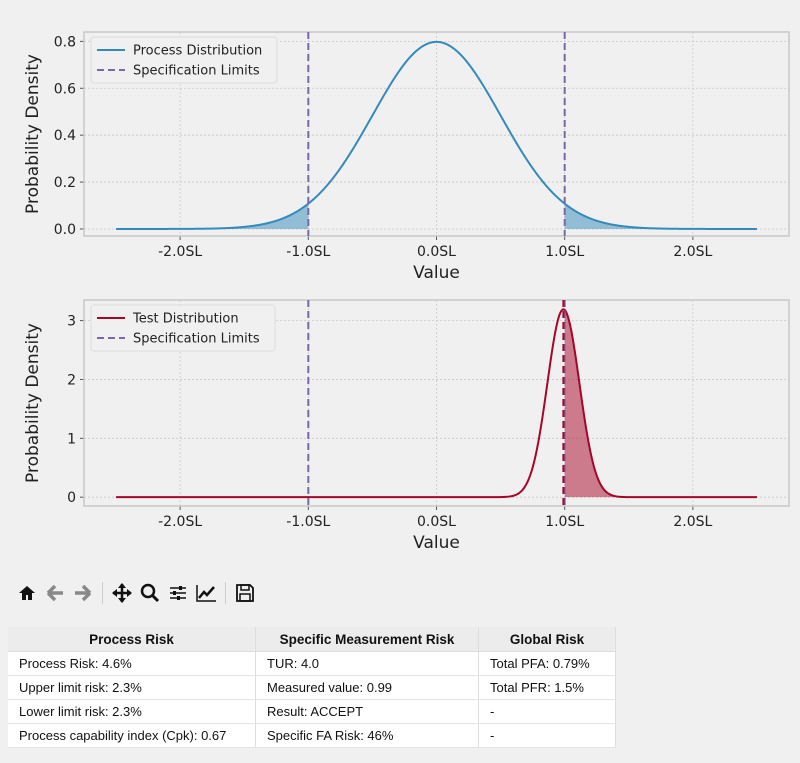 This screenshot has height=763, width=800. I want to click on edit-axis-button, so click(206, 593).